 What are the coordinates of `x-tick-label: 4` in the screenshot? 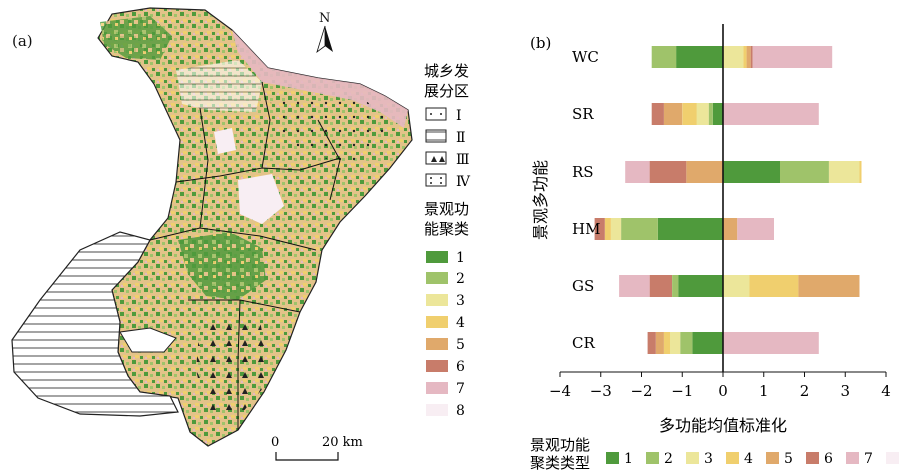 It's located at (886, 391).